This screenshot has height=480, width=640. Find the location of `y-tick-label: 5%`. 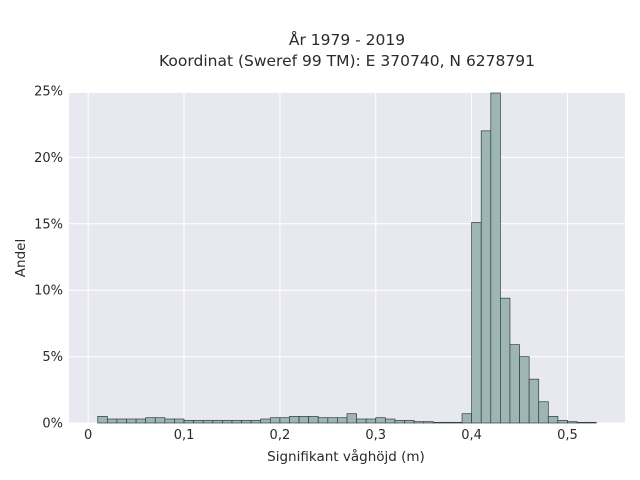

y-tick-label: 5% is located at coordinates (52, 357).